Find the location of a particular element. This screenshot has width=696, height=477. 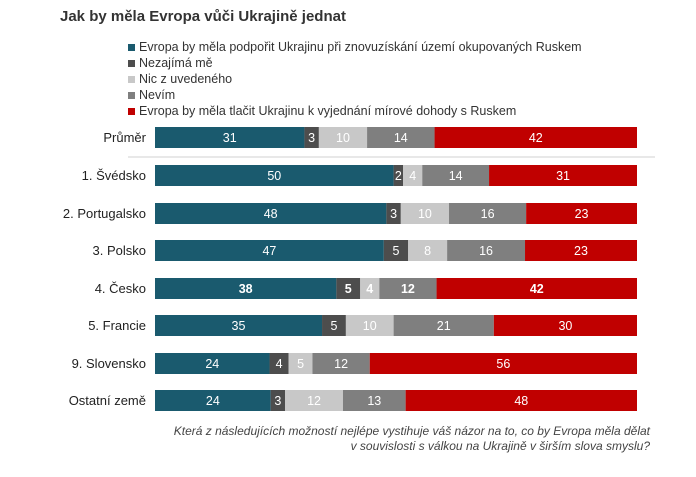

category-label: 4. Česko is located at coordinates (120, 288).